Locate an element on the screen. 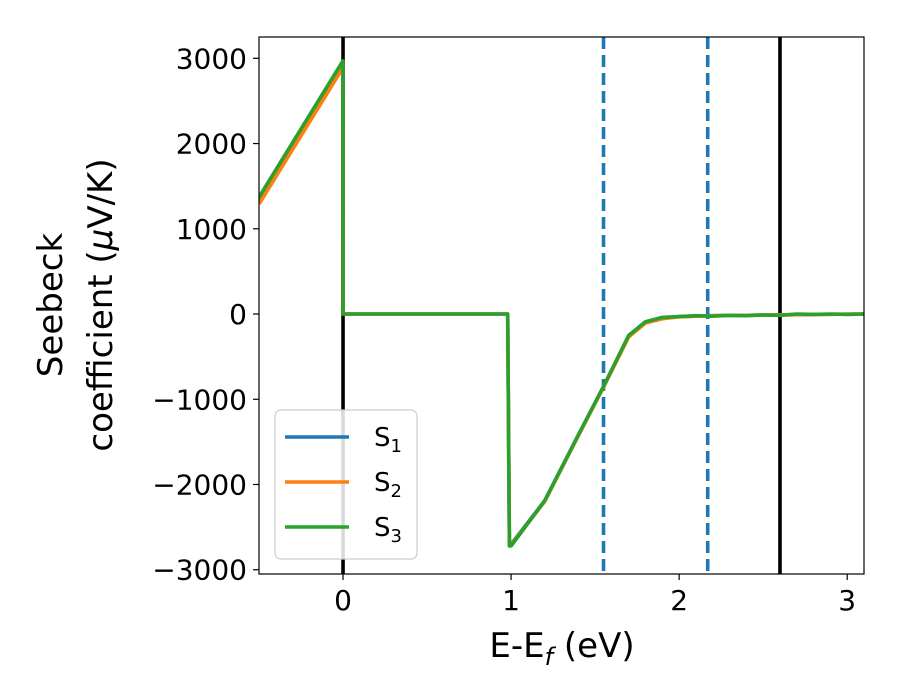 This screenshot has height=700, width=900. x-tick-label: 3 is located at coordinates (847, 600).